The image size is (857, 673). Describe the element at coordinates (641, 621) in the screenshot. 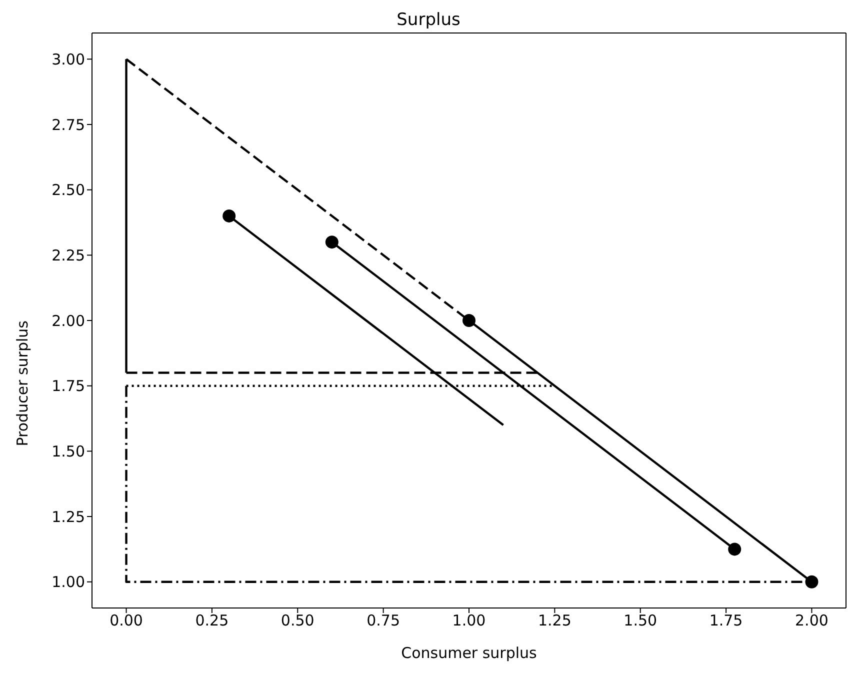

I see `x-tick-label: 1.50` at that location.